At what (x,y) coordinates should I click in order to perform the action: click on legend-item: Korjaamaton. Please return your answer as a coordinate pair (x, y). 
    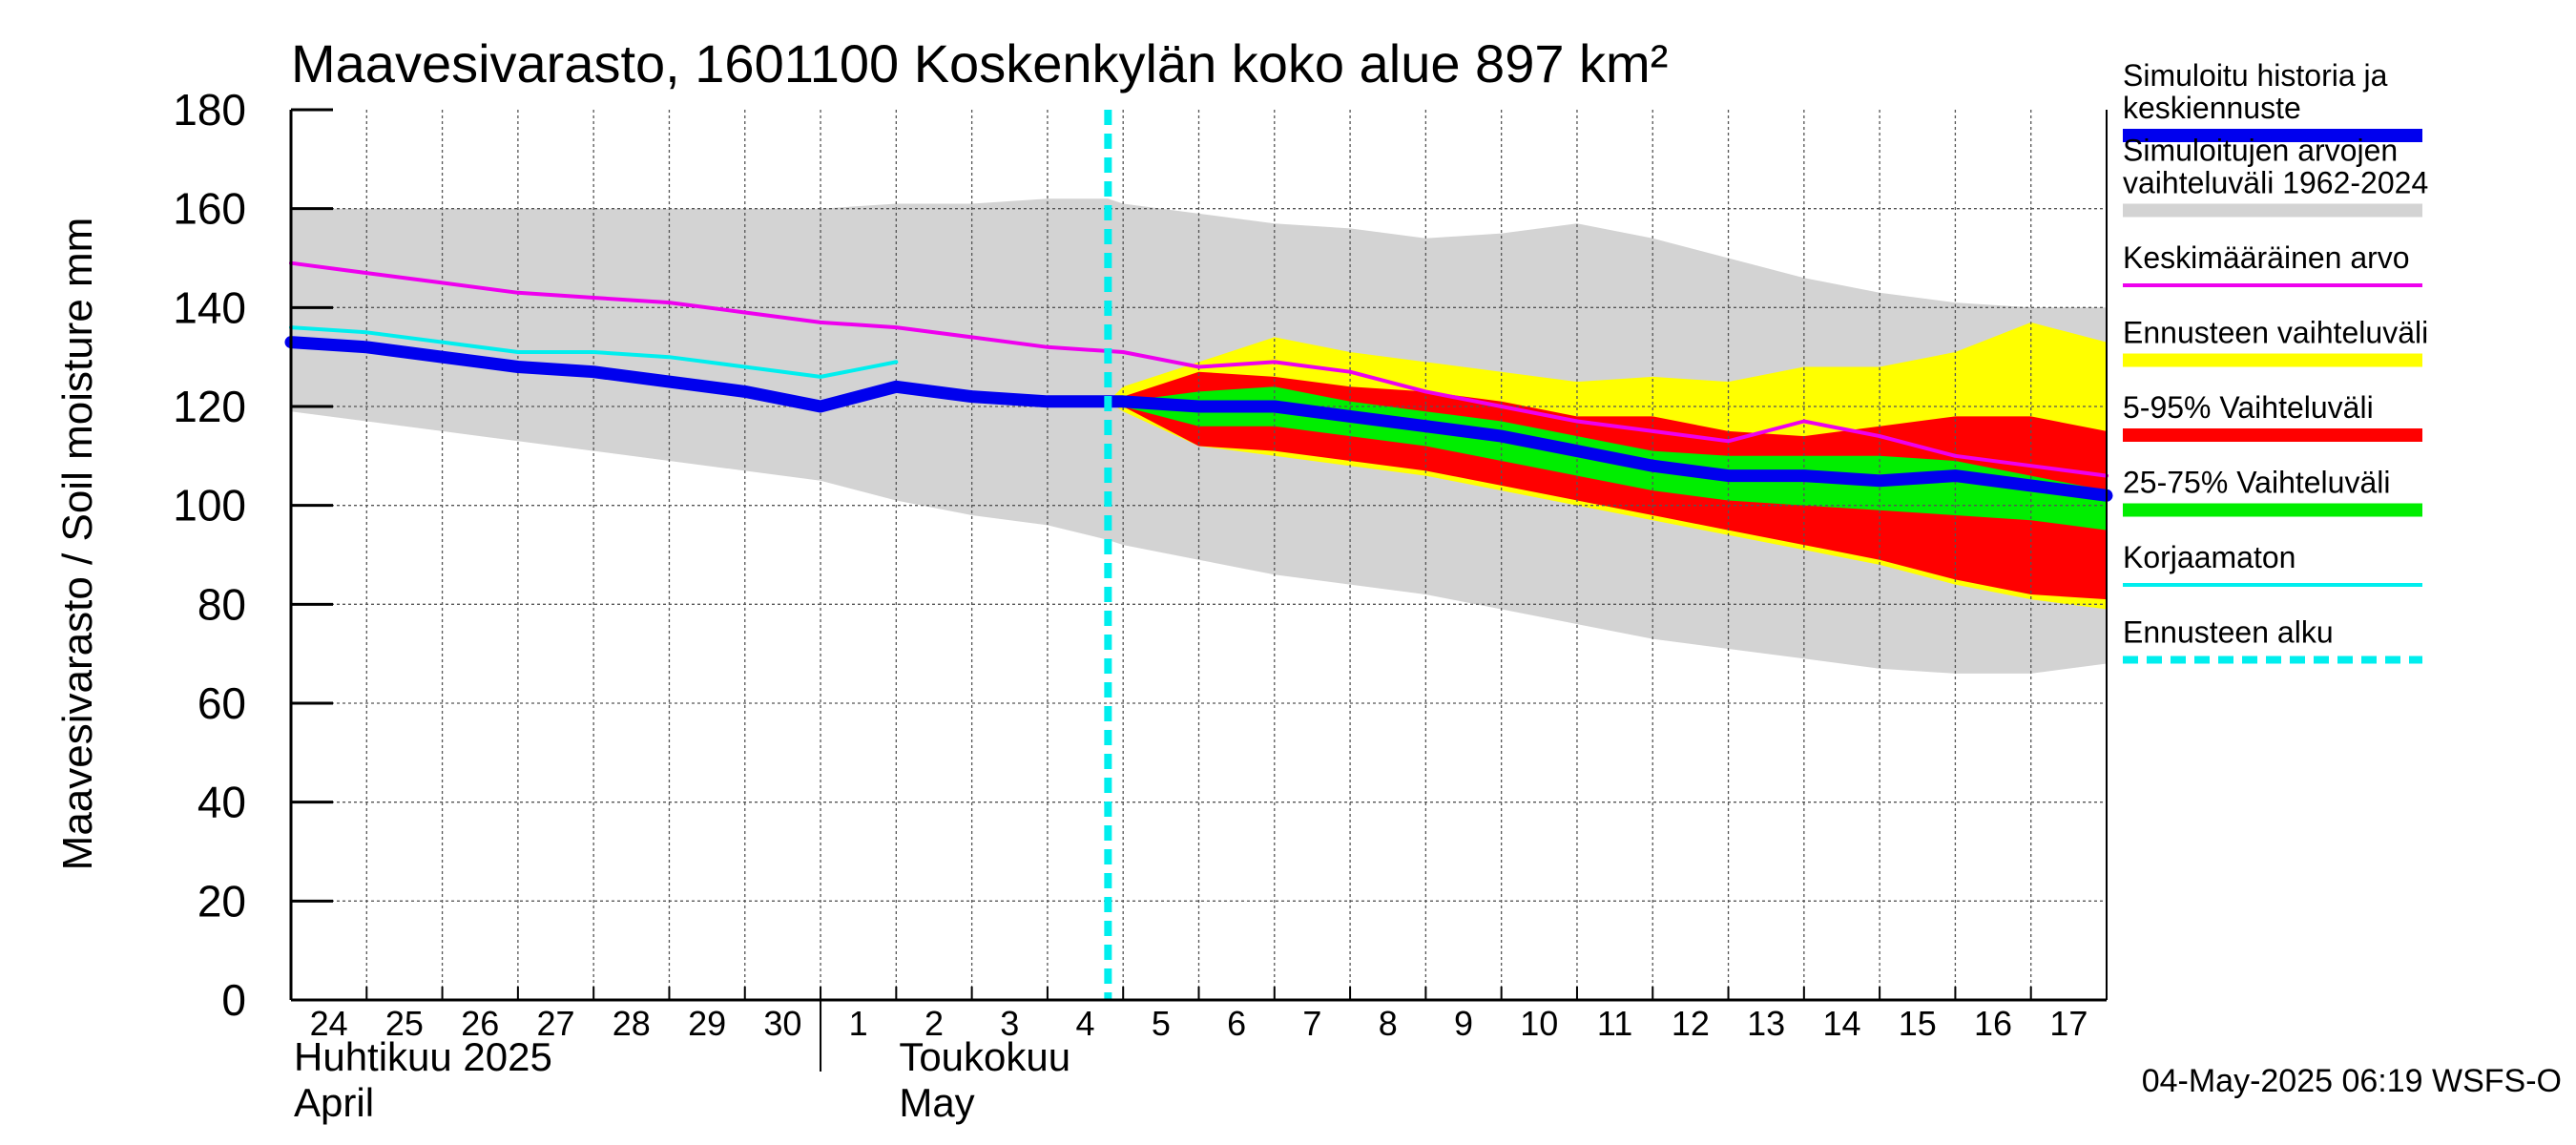
    Looking at the image, I should click on (2272, 563).